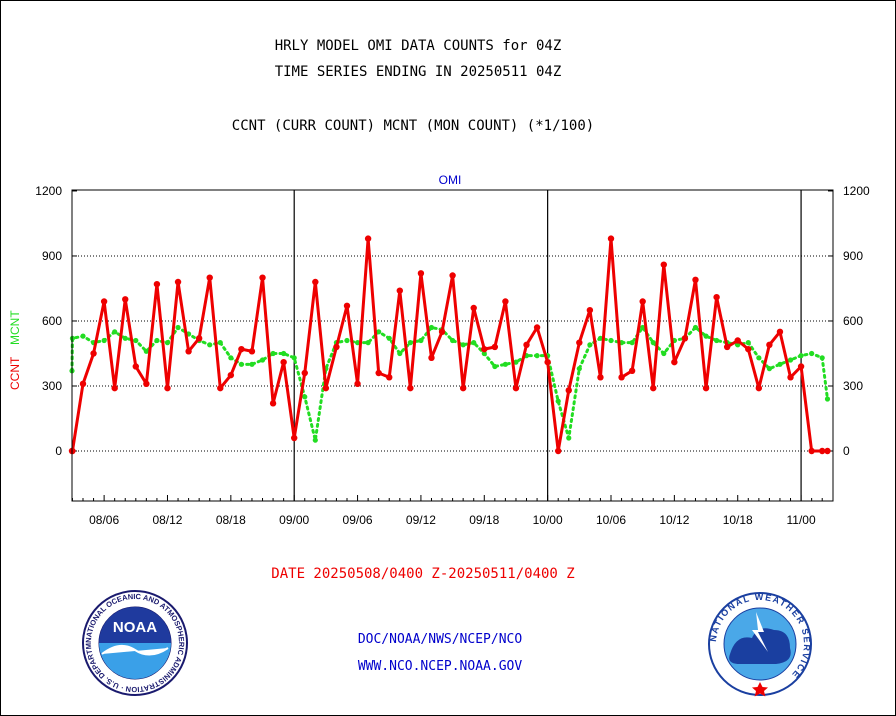 The width and height of the screenshot is (896, 716). Describe the element at coordinates (231, 520) in the screenshot. I see `x-tick-label: 08/18` at that location.